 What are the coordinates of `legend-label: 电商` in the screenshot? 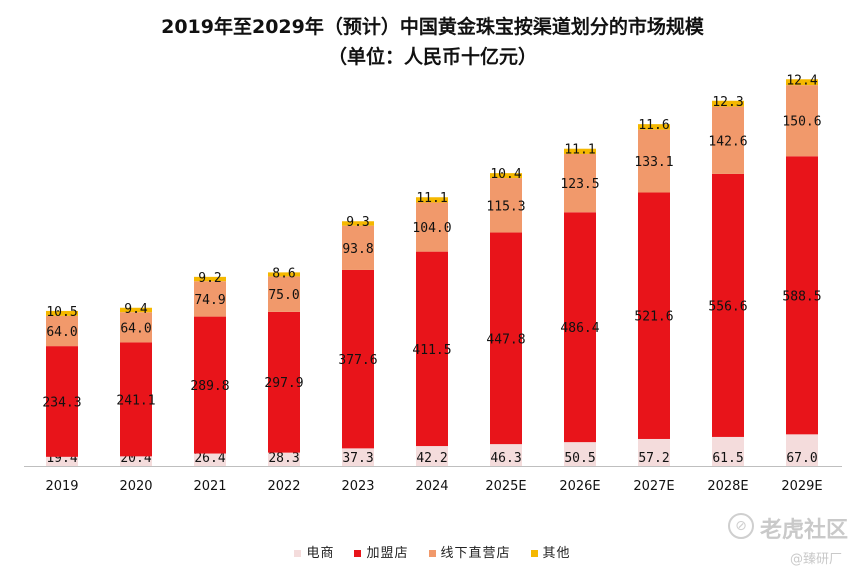 It's located at (320, 553).